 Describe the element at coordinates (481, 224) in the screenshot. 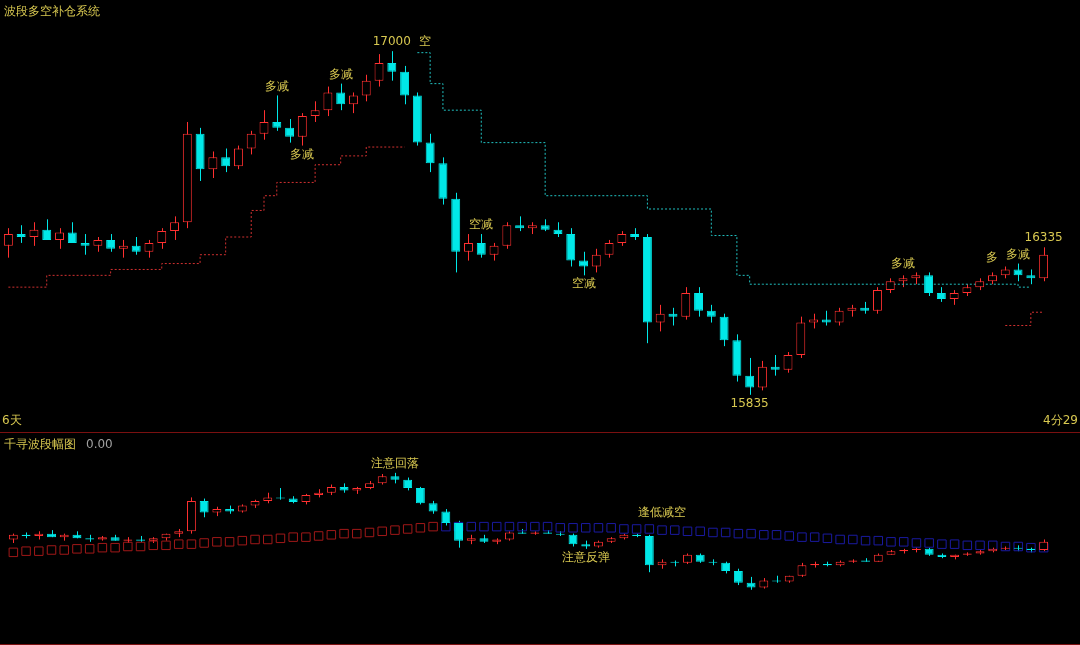

I see `text: 空减` at that location.